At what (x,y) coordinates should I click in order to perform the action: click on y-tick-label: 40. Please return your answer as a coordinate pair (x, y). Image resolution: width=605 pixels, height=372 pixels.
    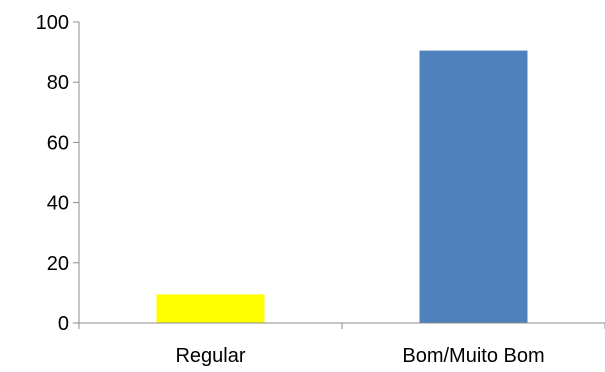
    Looking at the image, I should click on (58, 204).